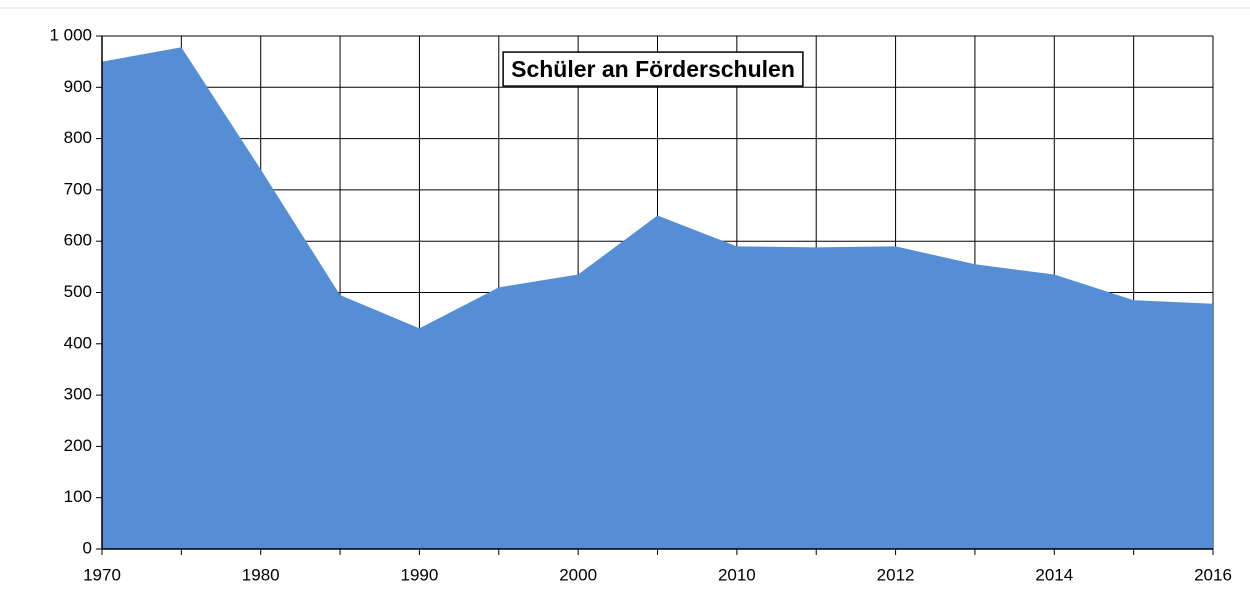  What do you see at coordinates (1054, 574) in the screenshot?
I see `x-tick-label: 2014` at bounding box center [1054, 574].